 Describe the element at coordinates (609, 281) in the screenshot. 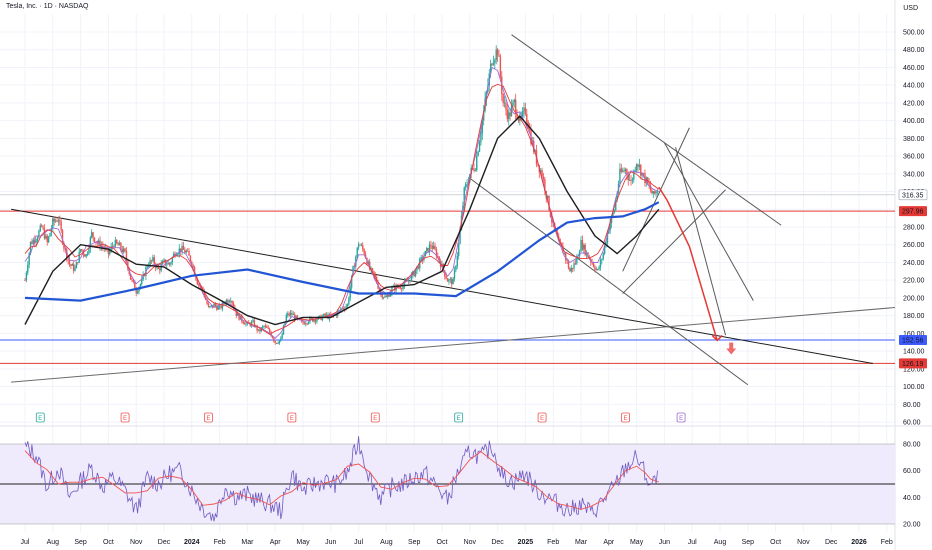

I see `trend-line` at that location.